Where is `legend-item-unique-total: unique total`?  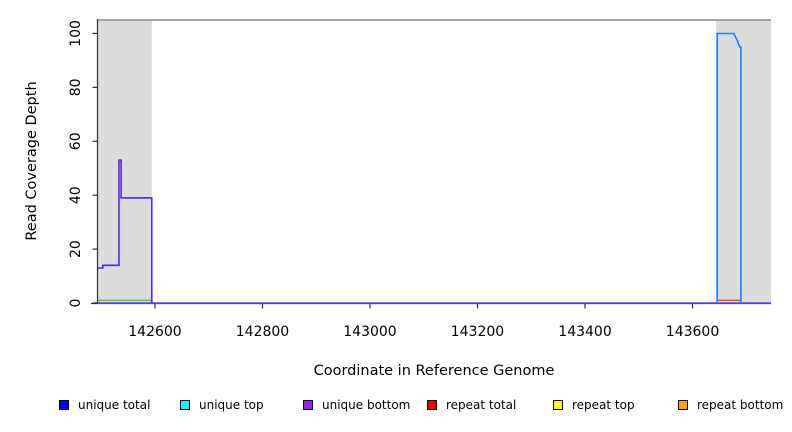 legend-item-unique-total: unique total is located at coordinates (104, 405).